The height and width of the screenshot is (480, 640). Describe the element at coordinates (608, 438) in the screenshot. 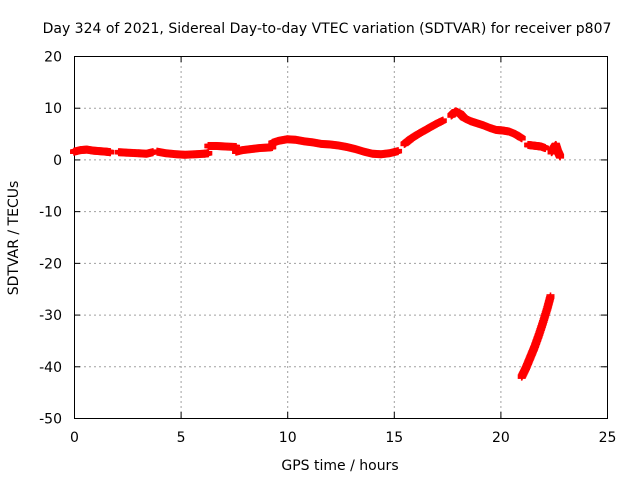

I see `x-tick-label: 25` at that location.